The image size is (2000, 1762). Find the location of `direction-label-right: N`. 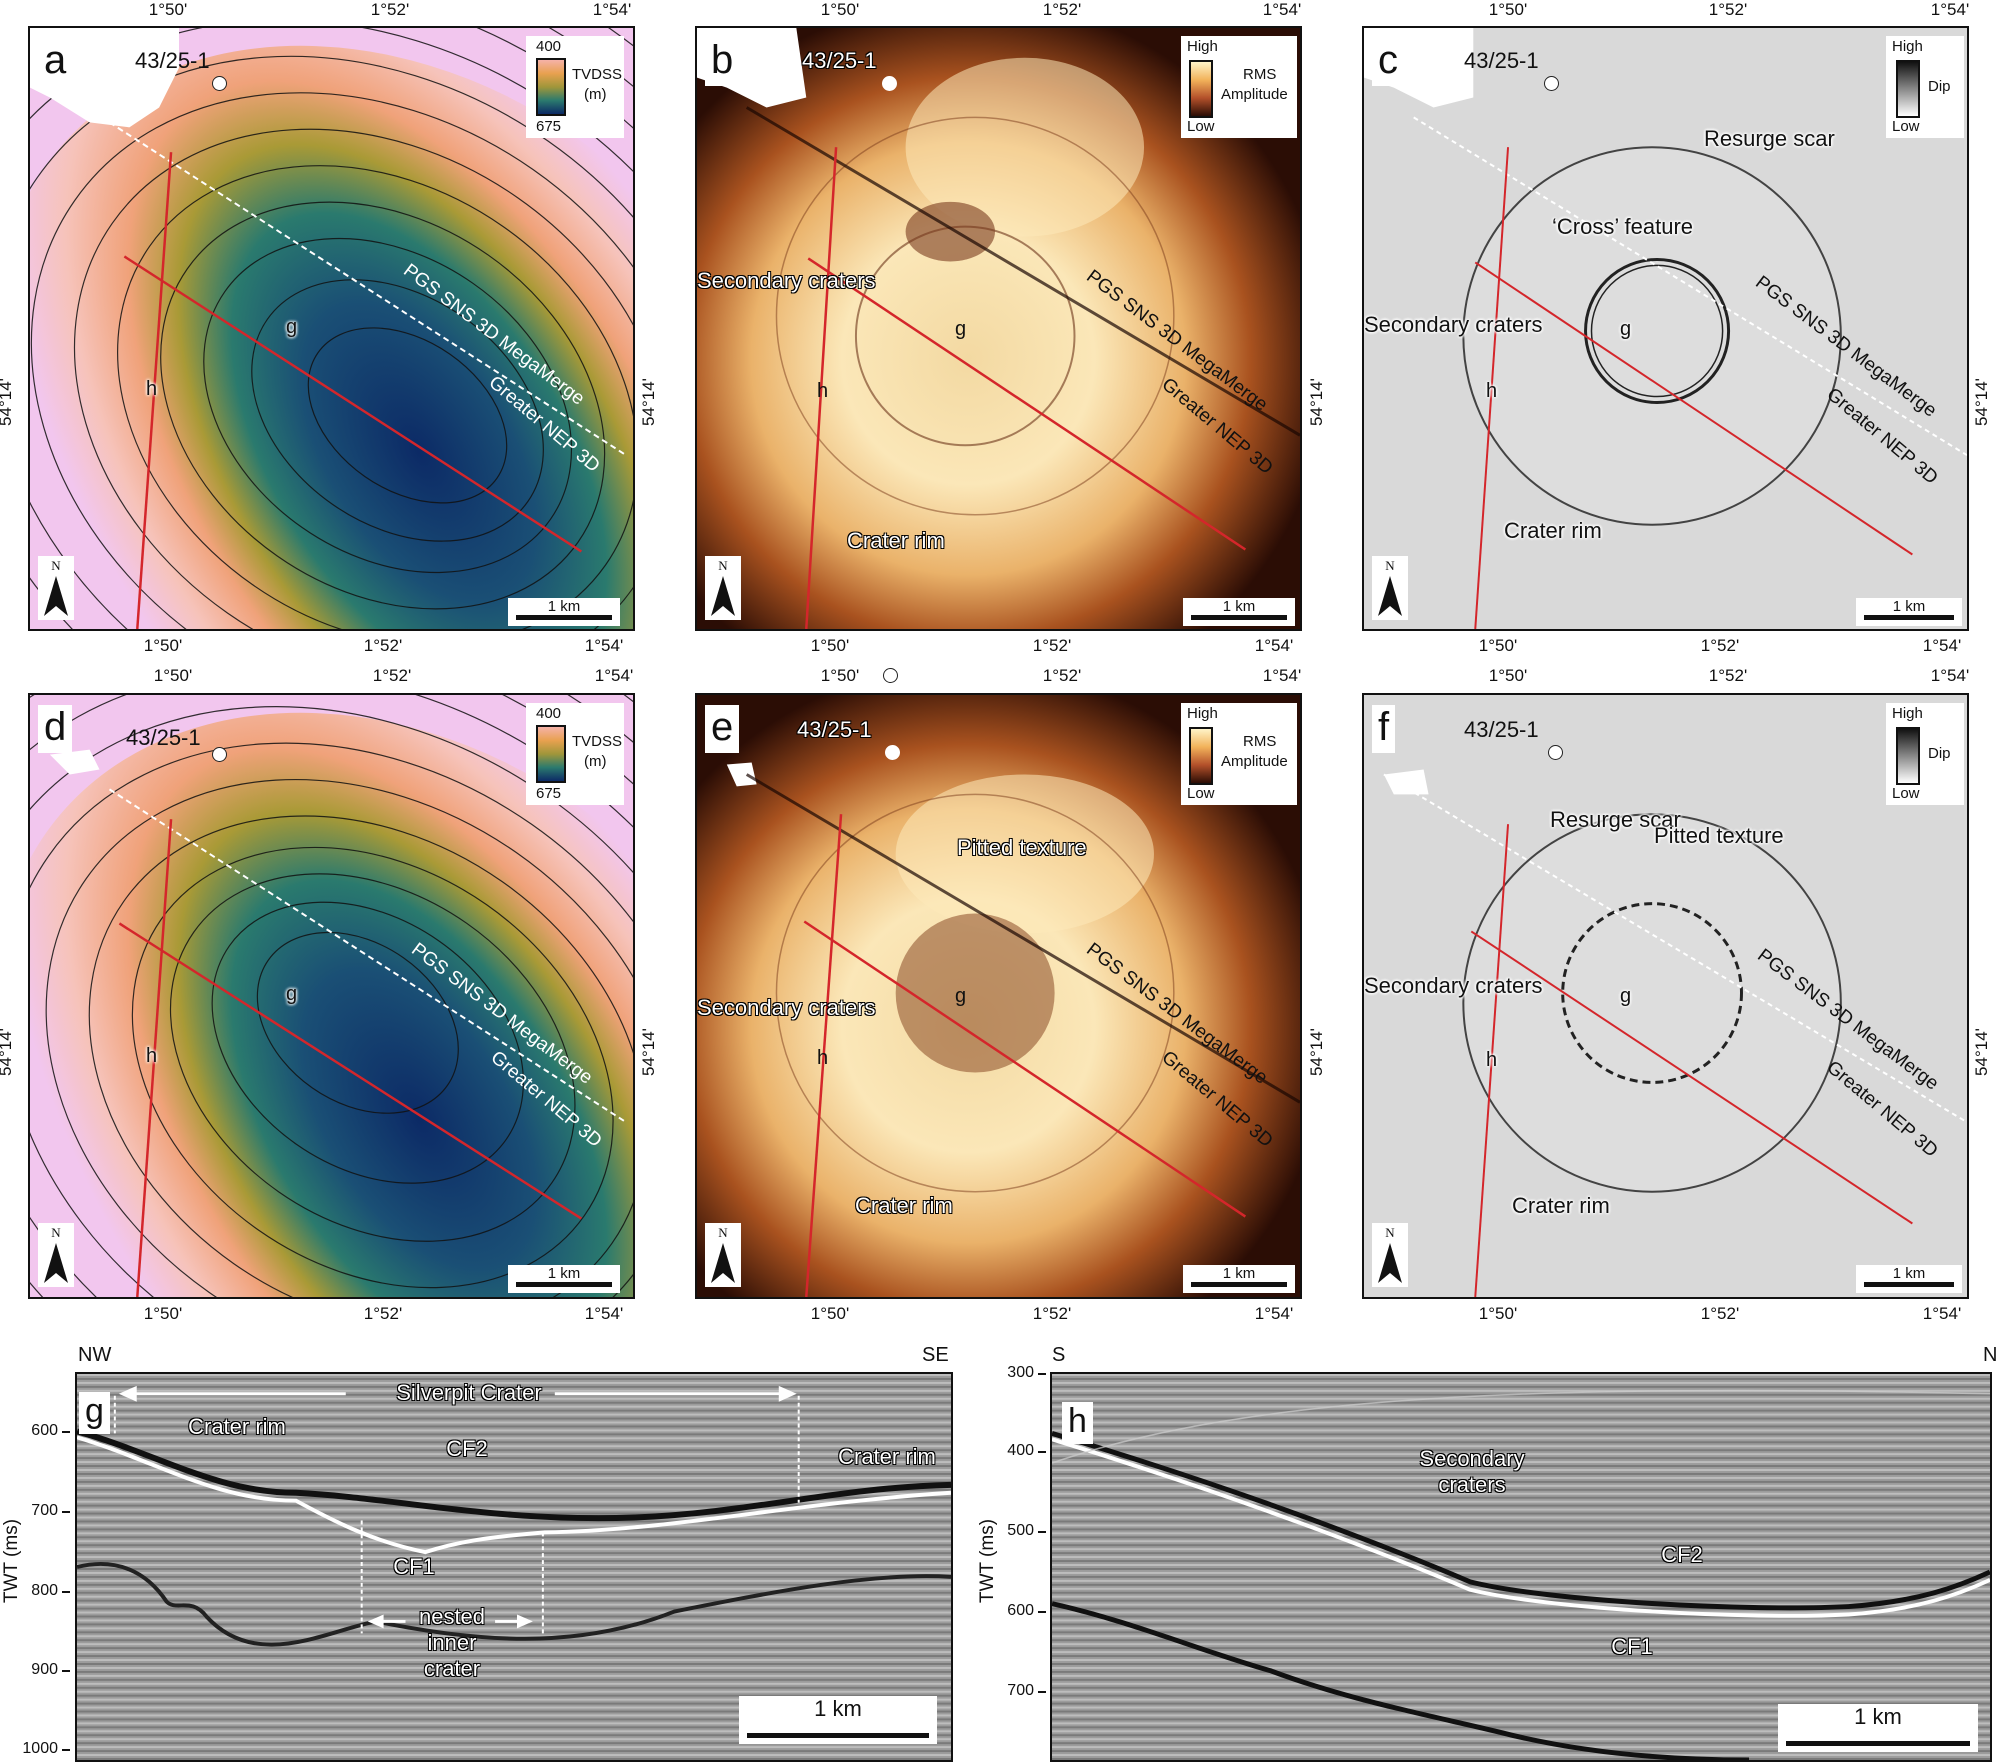

direction-label-right: N is located at coordinates (1990, 1355).